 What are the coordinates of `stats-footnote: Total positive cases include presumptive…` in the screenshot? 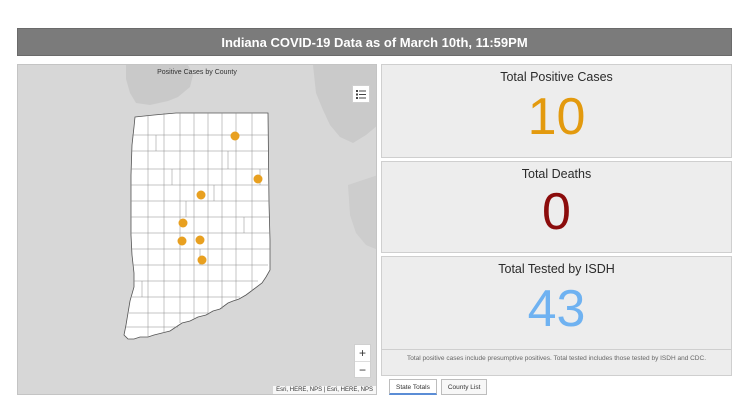 It's located at (556, 363).